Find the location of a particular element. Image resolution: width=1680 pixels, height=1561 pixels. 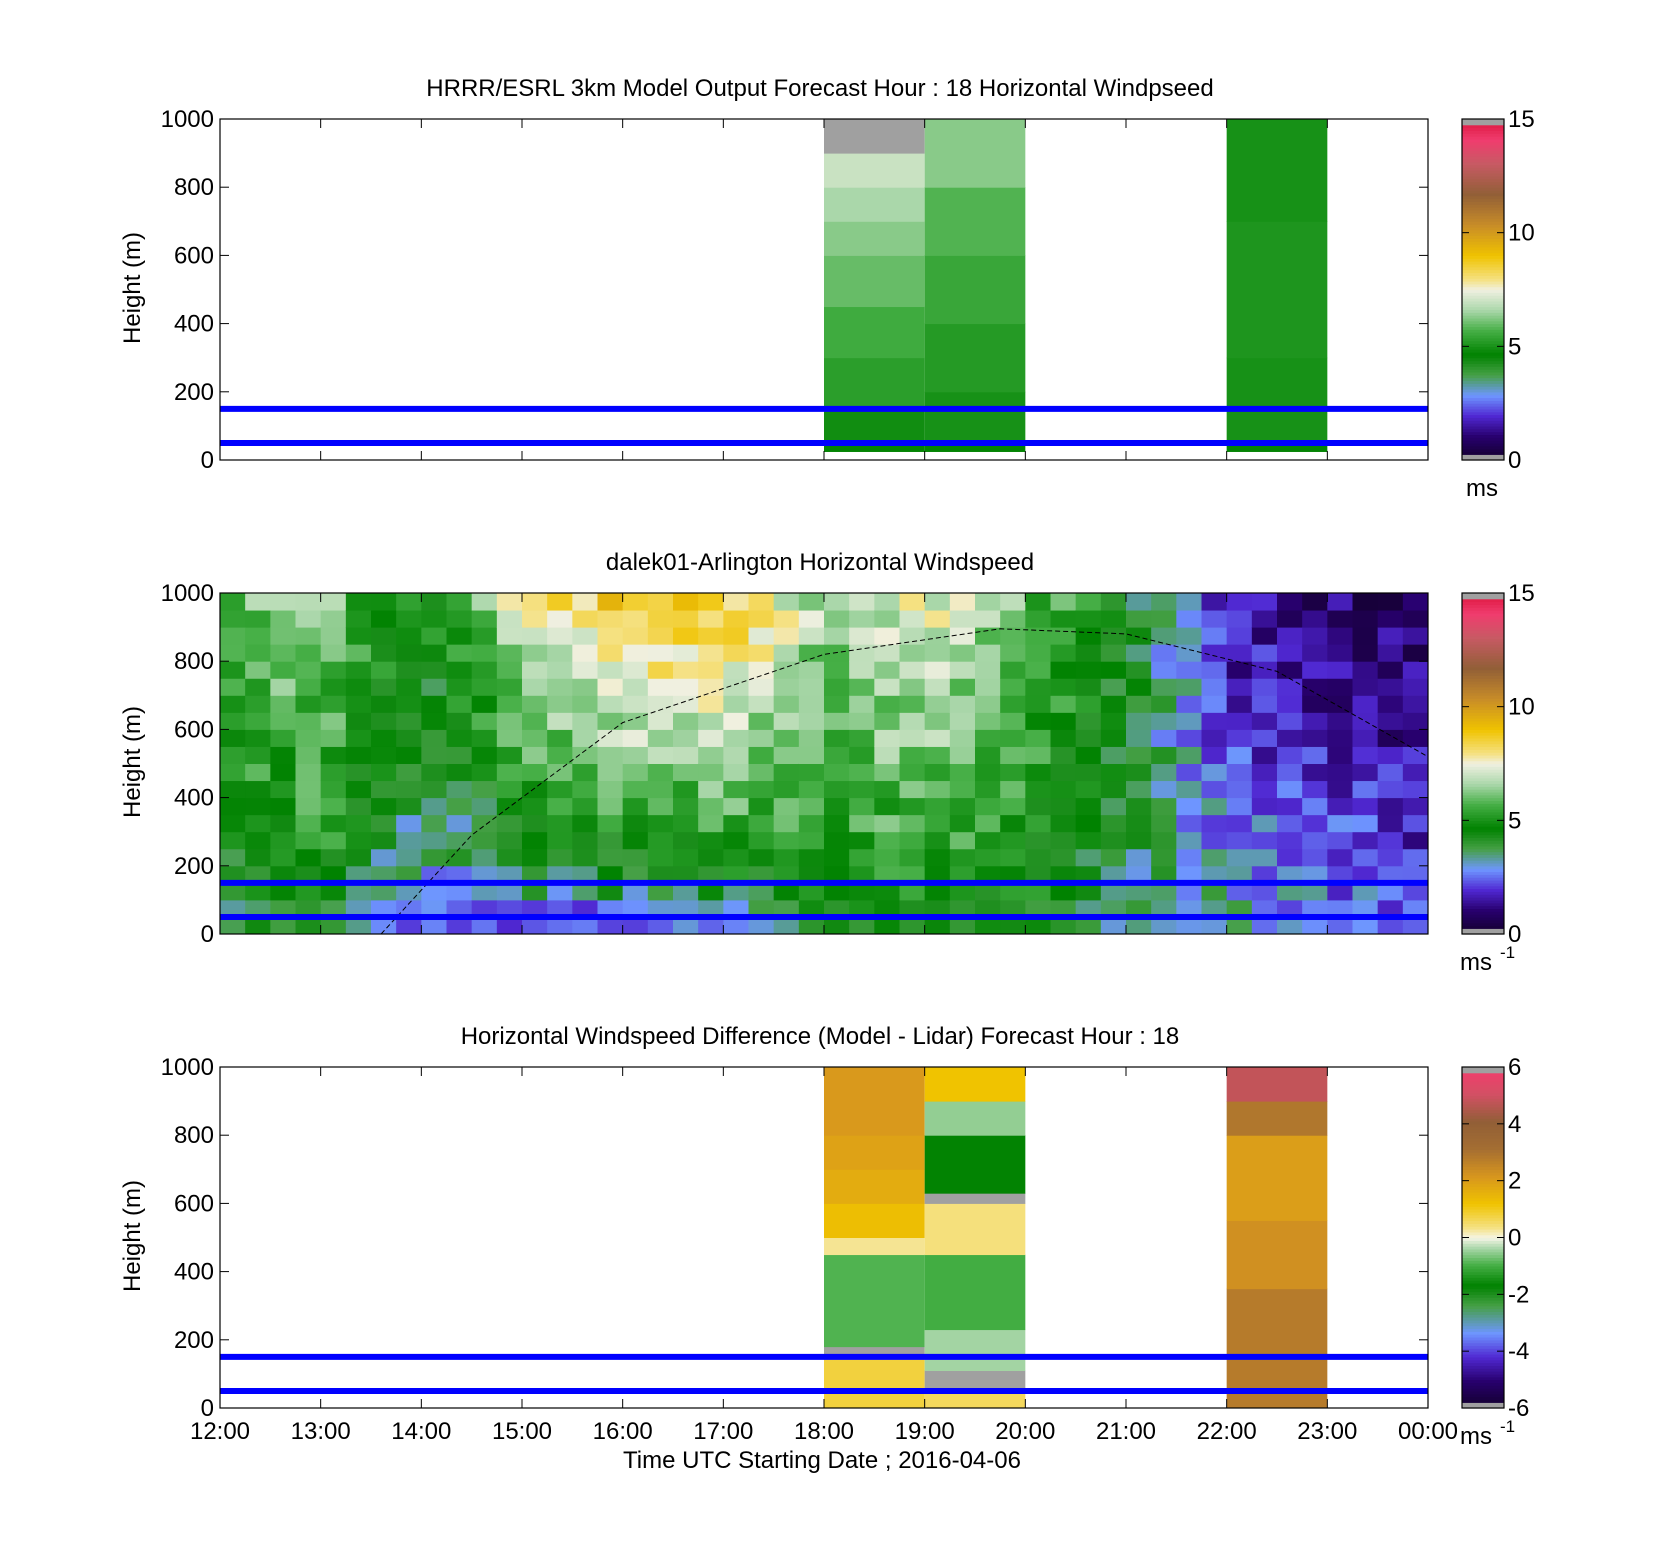

xtick-label: 15:00 is located at coordinates (522, 1431).